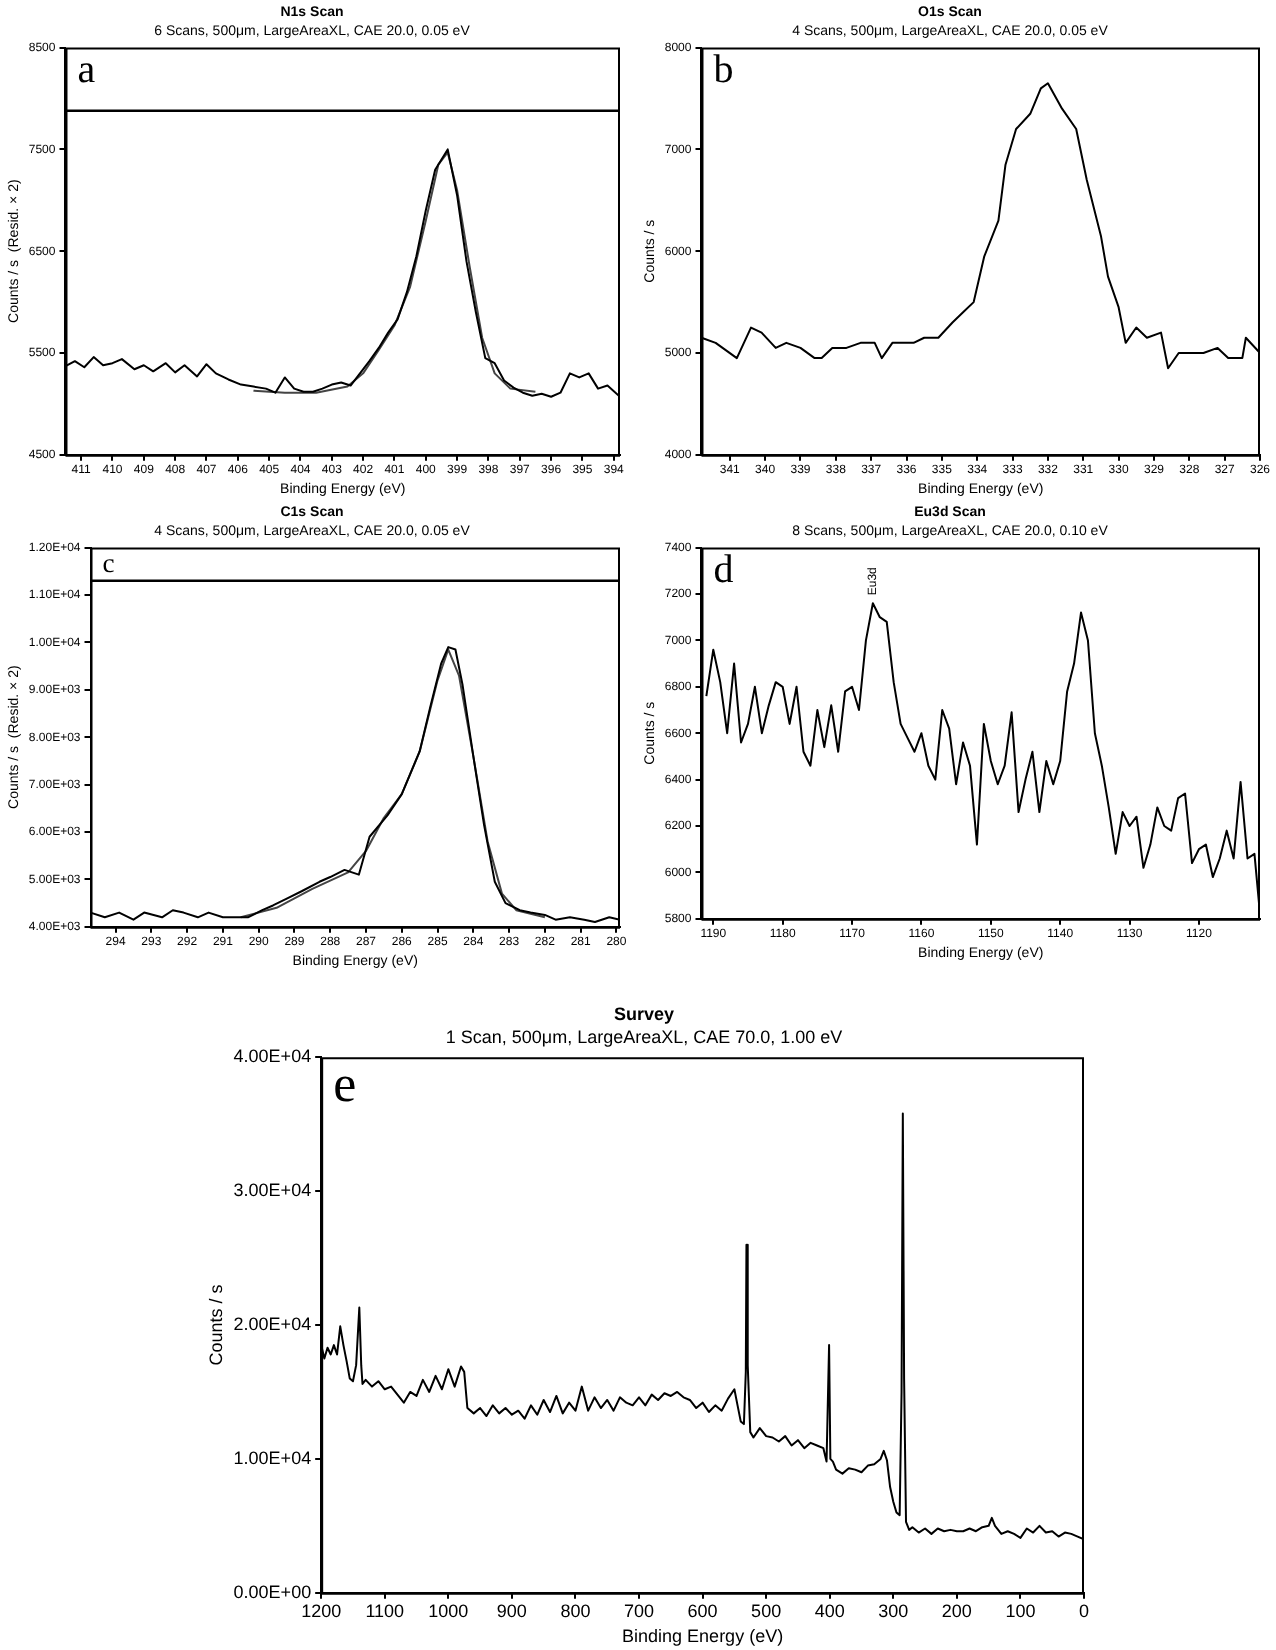 The width and height of the screenshot is (1276, 1650). What do you see at coordinates (215, 1324) in the screenshot?
I see `y-axis-title: Counts / s` at bounding box center [215, 1324].